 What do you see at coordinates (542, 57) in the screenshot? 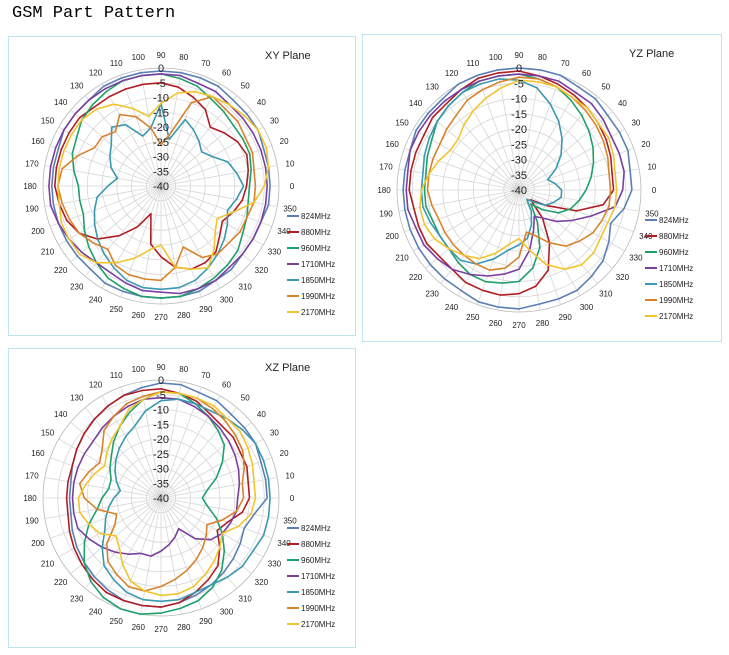
I see `angle-tick-label: 80` at bounding box center [542, 57].